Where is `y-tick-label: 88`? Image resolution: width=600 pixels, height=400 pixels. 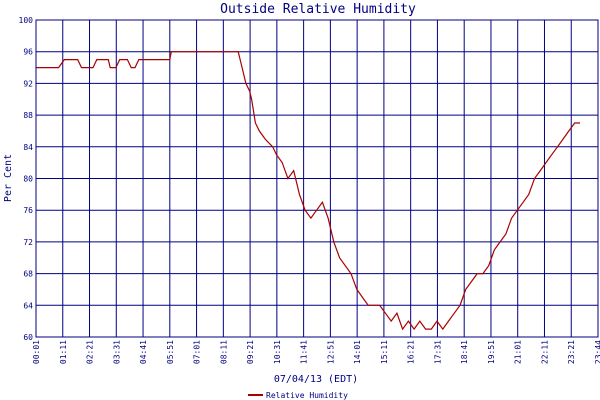
y-tick-label: 88 is located at coordinates (28, 115).